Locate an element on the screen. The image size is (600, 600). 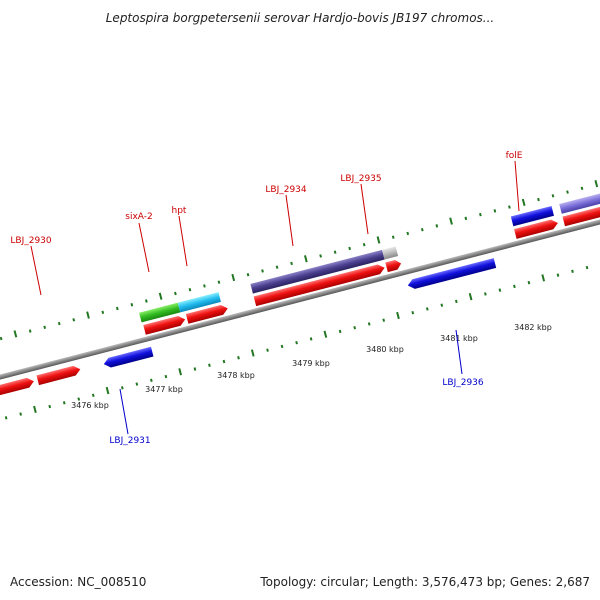
gene-label: LBJ_2936 is located at coordinates (463, 383).